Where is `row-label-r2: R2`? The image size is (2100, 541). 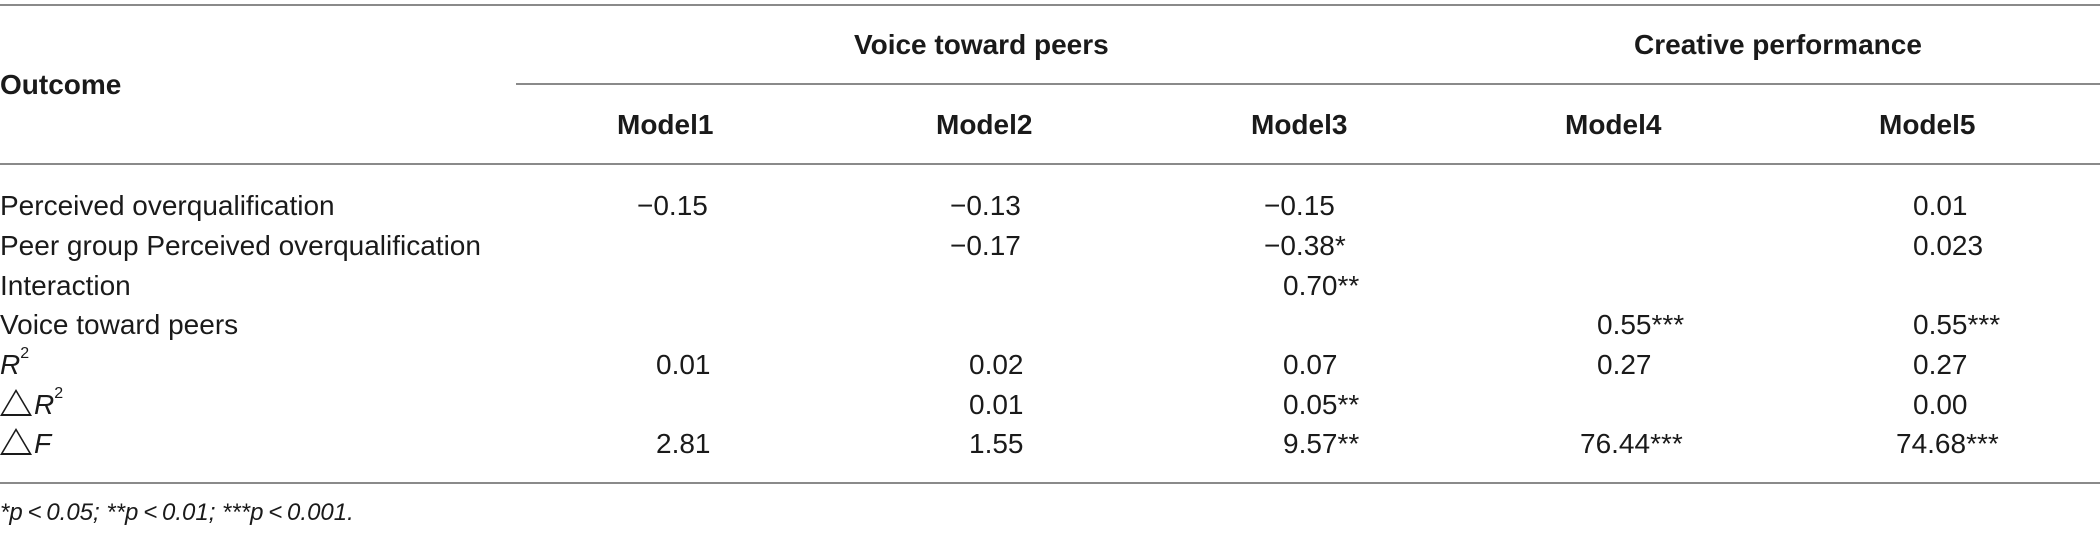 row-label-r2: R2 is located at coordinates (15, 363).